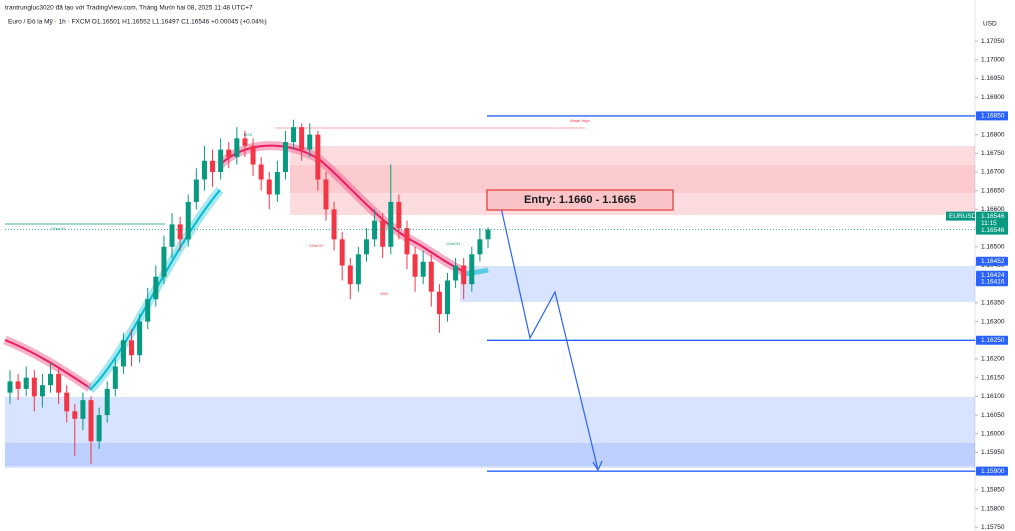 Image resolution: width=1015 pixels, height=531 pixels. I want to click on level-tag-label: 1.15900, so click(993, 471).